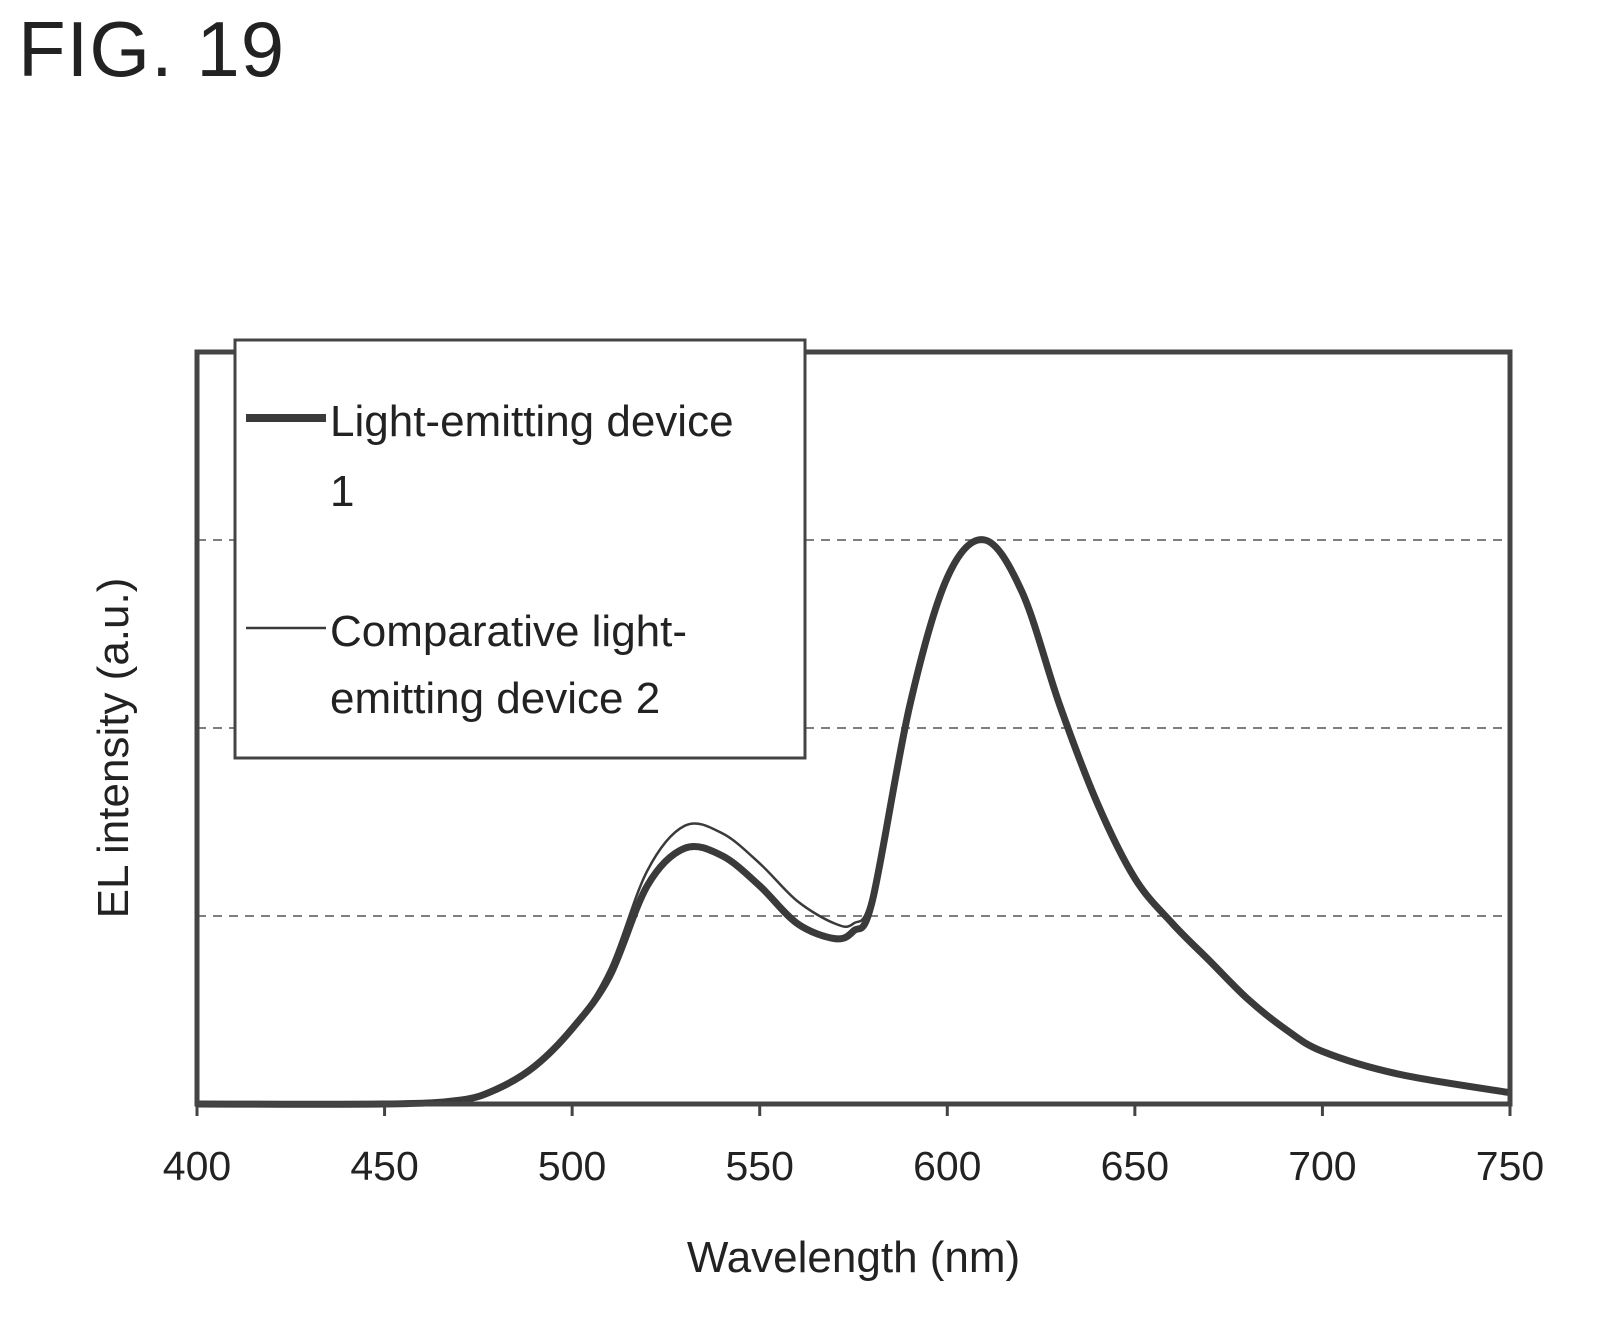 This screenshot has width=1618, height=1336. I want to click on figure-label: FIG. 19, so click(152, 49).